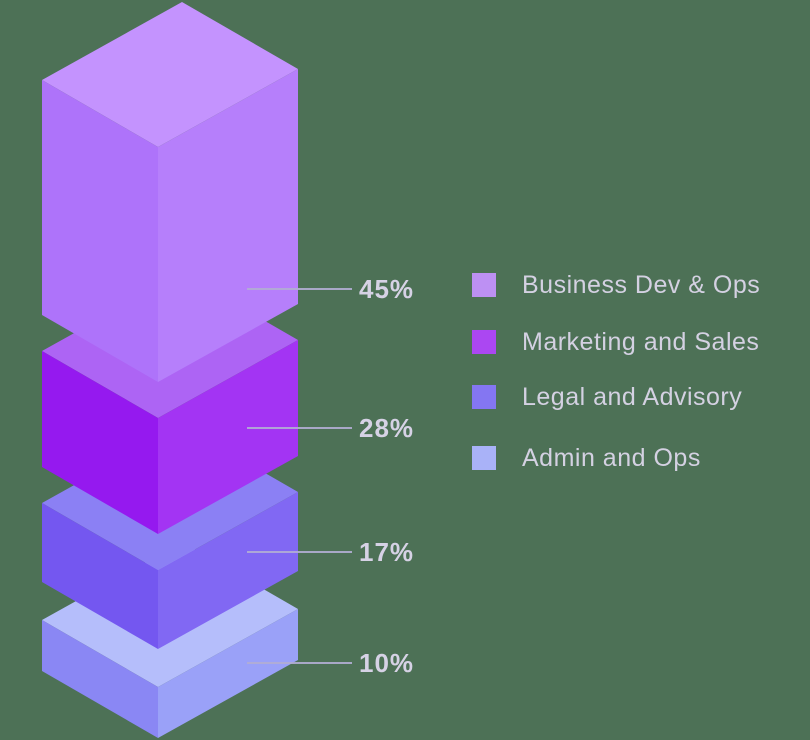  I want to click on legend-swatch-marketing-and-sales, so click(484, 342).